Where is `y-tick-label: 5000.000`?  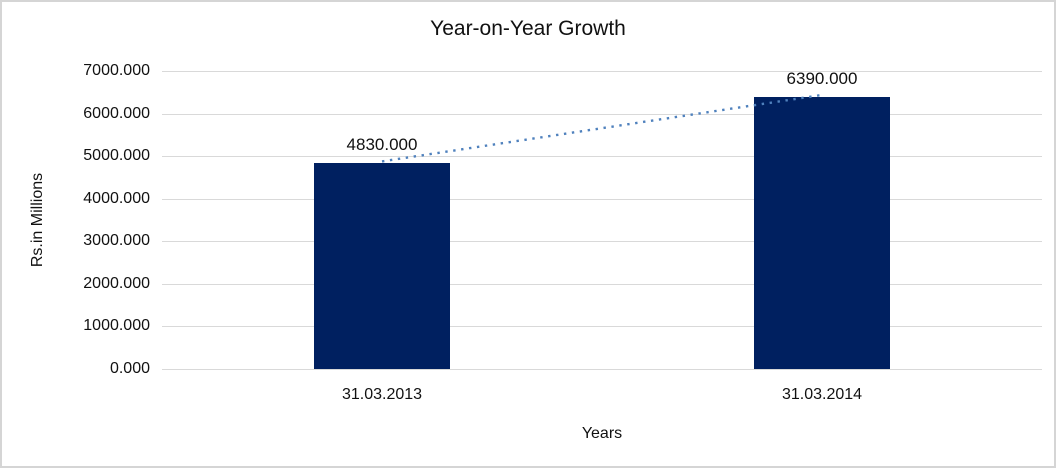
y-tick-label: 5000.000 is located at coordinates (116, 156).